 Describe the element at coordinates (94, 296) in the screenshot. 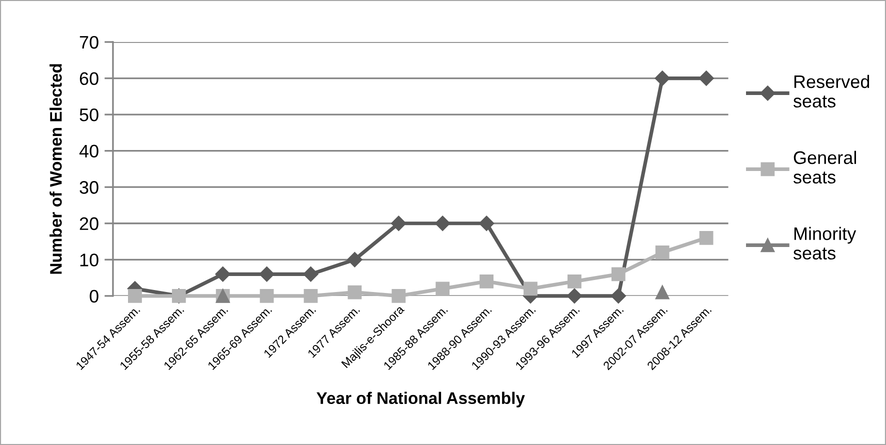

I see `y-tick-label: 0` at that location.